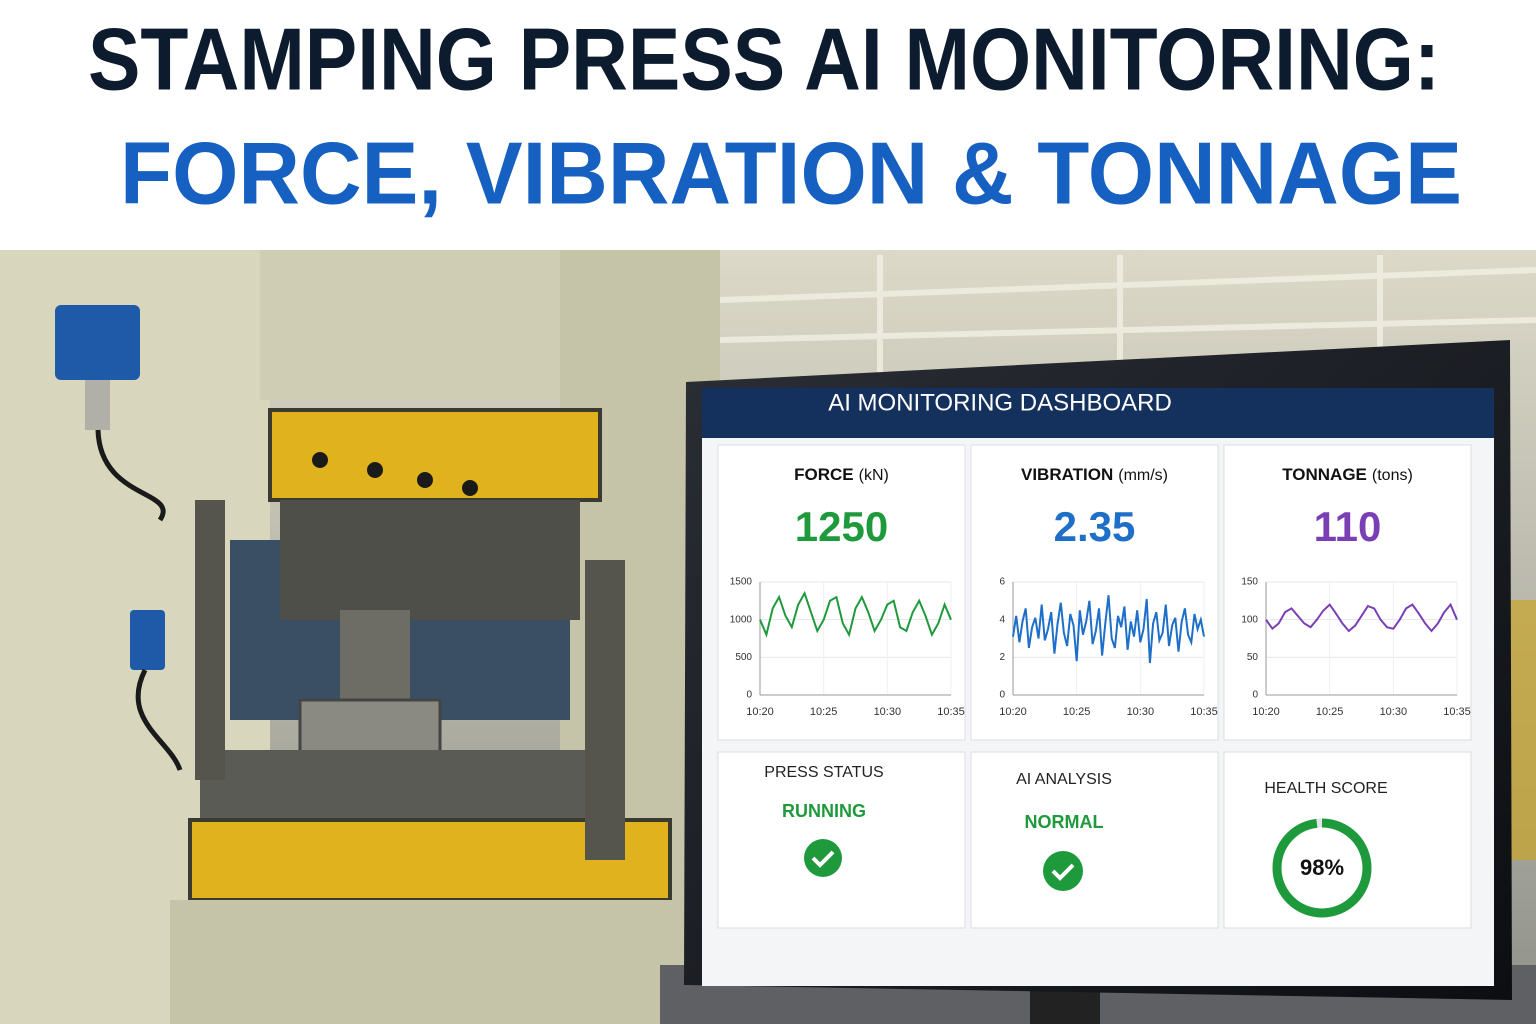  What do you see at coordinates (743, 657) in the screenshot?
I see `y-tick-label: 500` at bounding box center [743, 657].